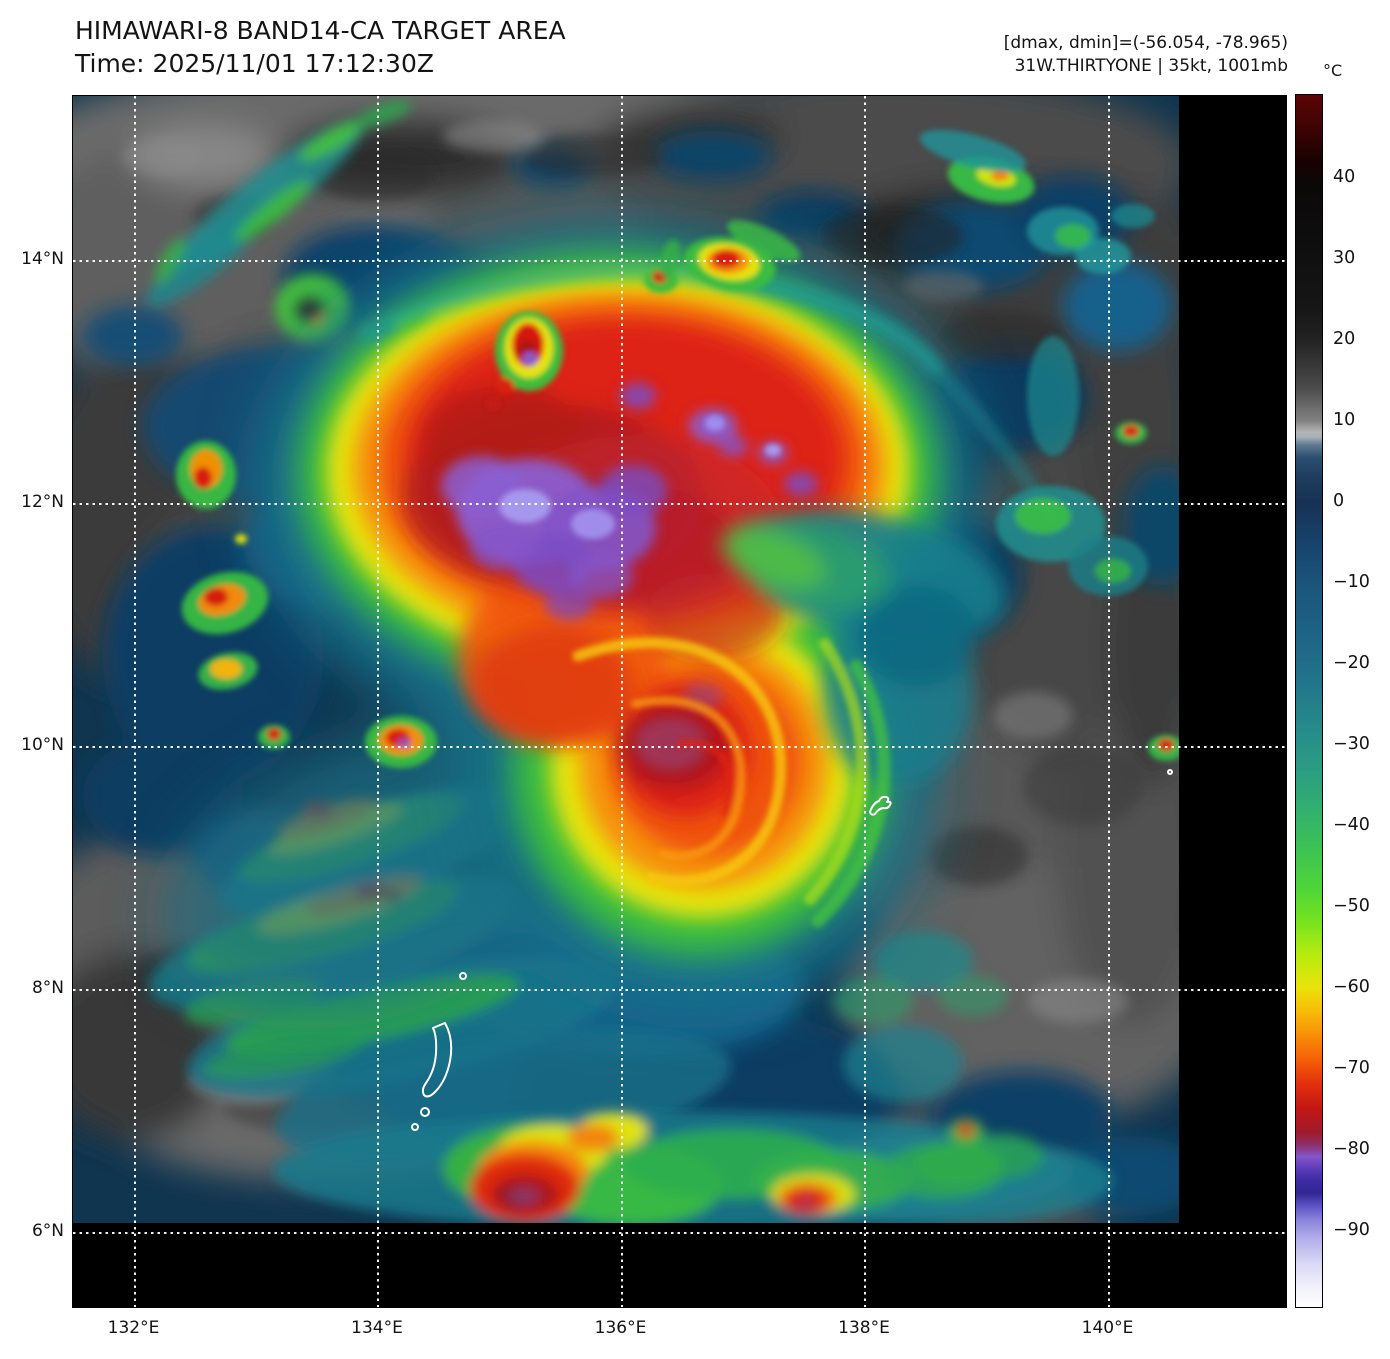  Describe the element at coordinates (1151, 66) in the screenshot. I see `storm-id-intensity: 31W.THIRTYONE | 35kt, 1001mb` at that location.